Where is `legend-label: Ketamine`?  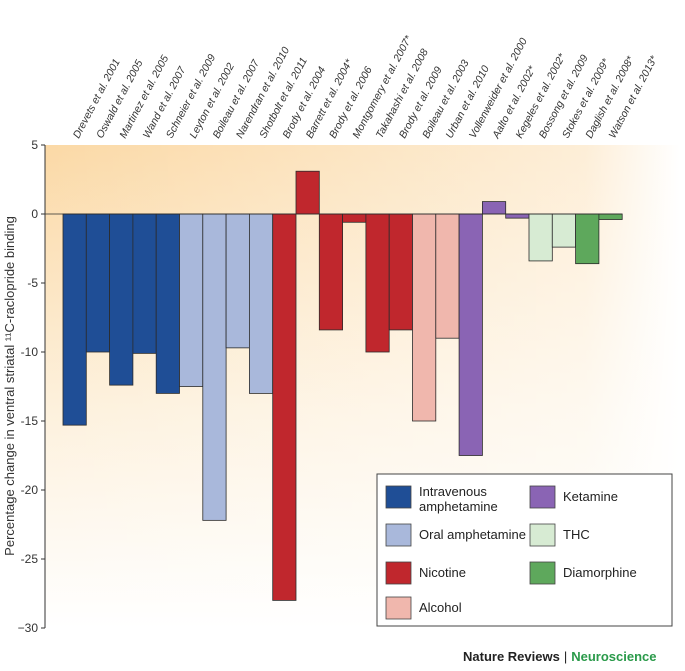
legend-label: Ketamine is located at coordinates (590, 496).